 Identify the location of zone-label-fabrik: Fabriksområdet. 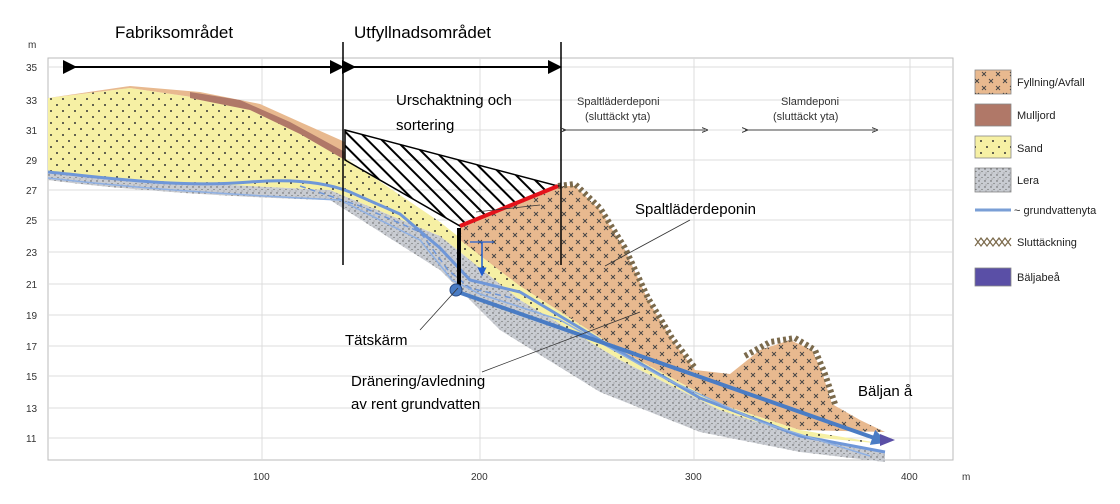
(174, 32).